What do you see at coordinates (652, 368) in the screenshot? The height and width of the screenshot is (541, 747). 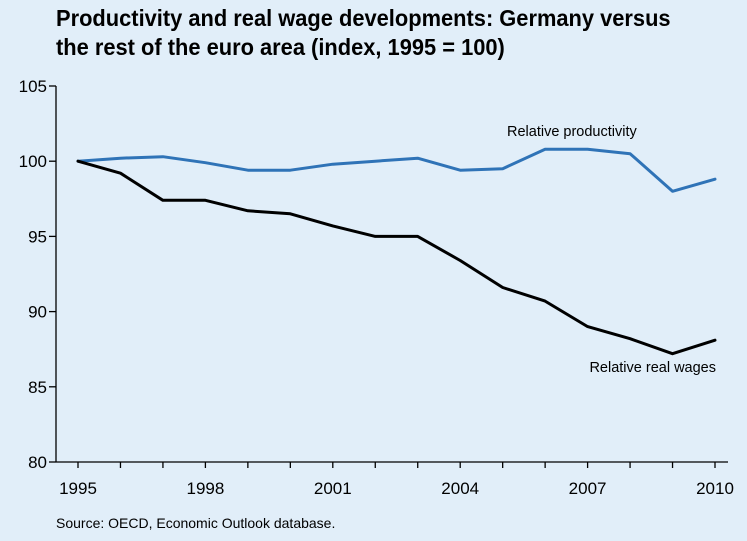 I see `series-label-real-wages: Relative real wages` at bounding box center [652, 368].